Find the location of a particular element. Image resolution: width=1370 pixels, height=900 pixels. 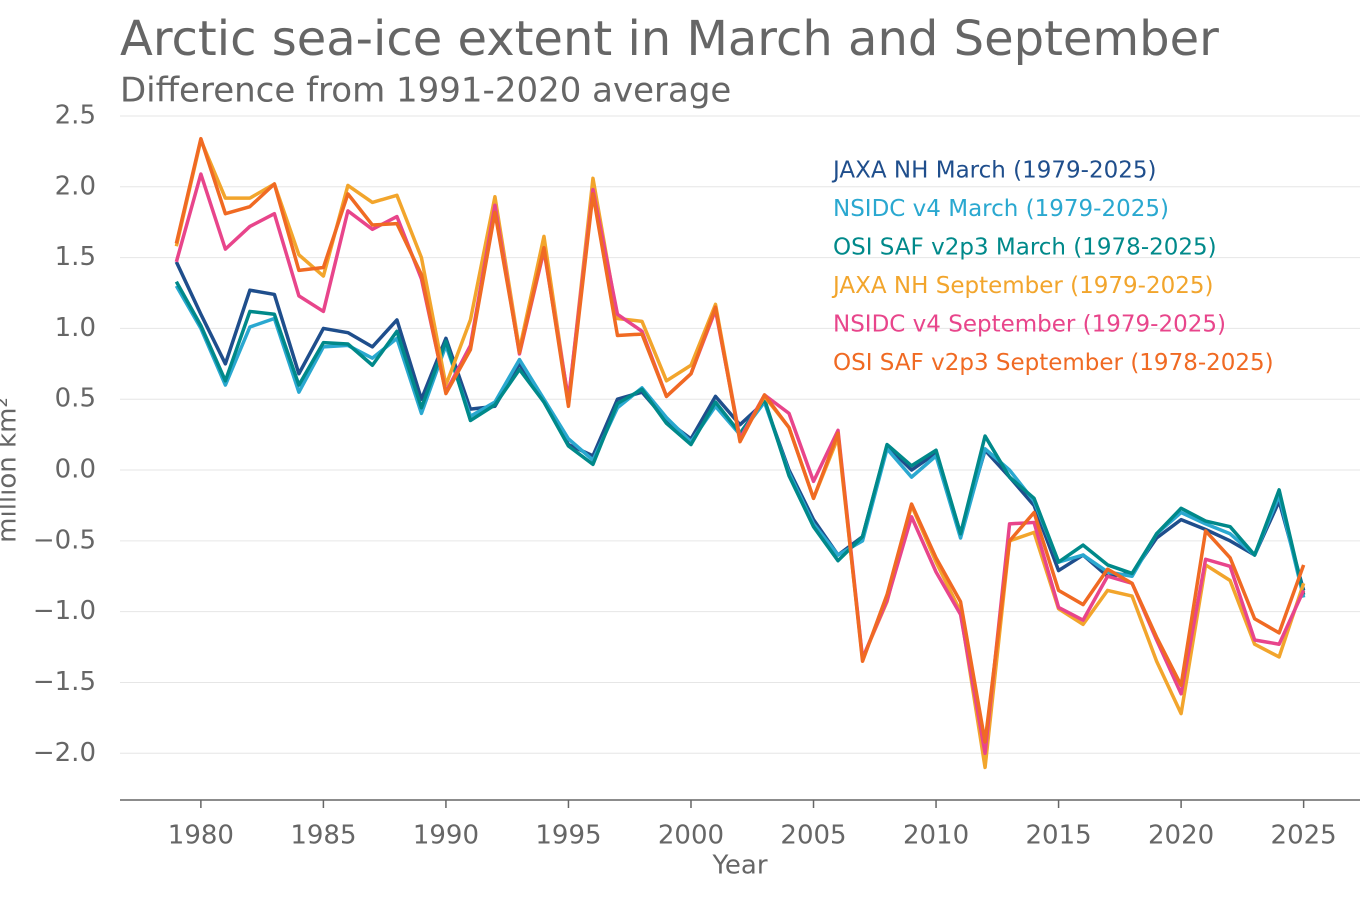

legend-entry: OSI SAF v2p3 September (1978-2025) is located at coordinates (1053, 363).